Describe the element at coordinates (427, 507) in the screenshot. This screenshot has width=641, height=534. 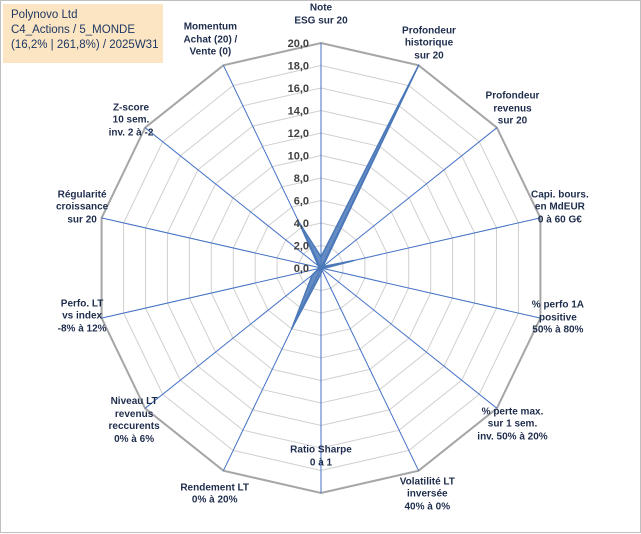
I see `radar-axis-label-line: 40% à 0%` at that location.